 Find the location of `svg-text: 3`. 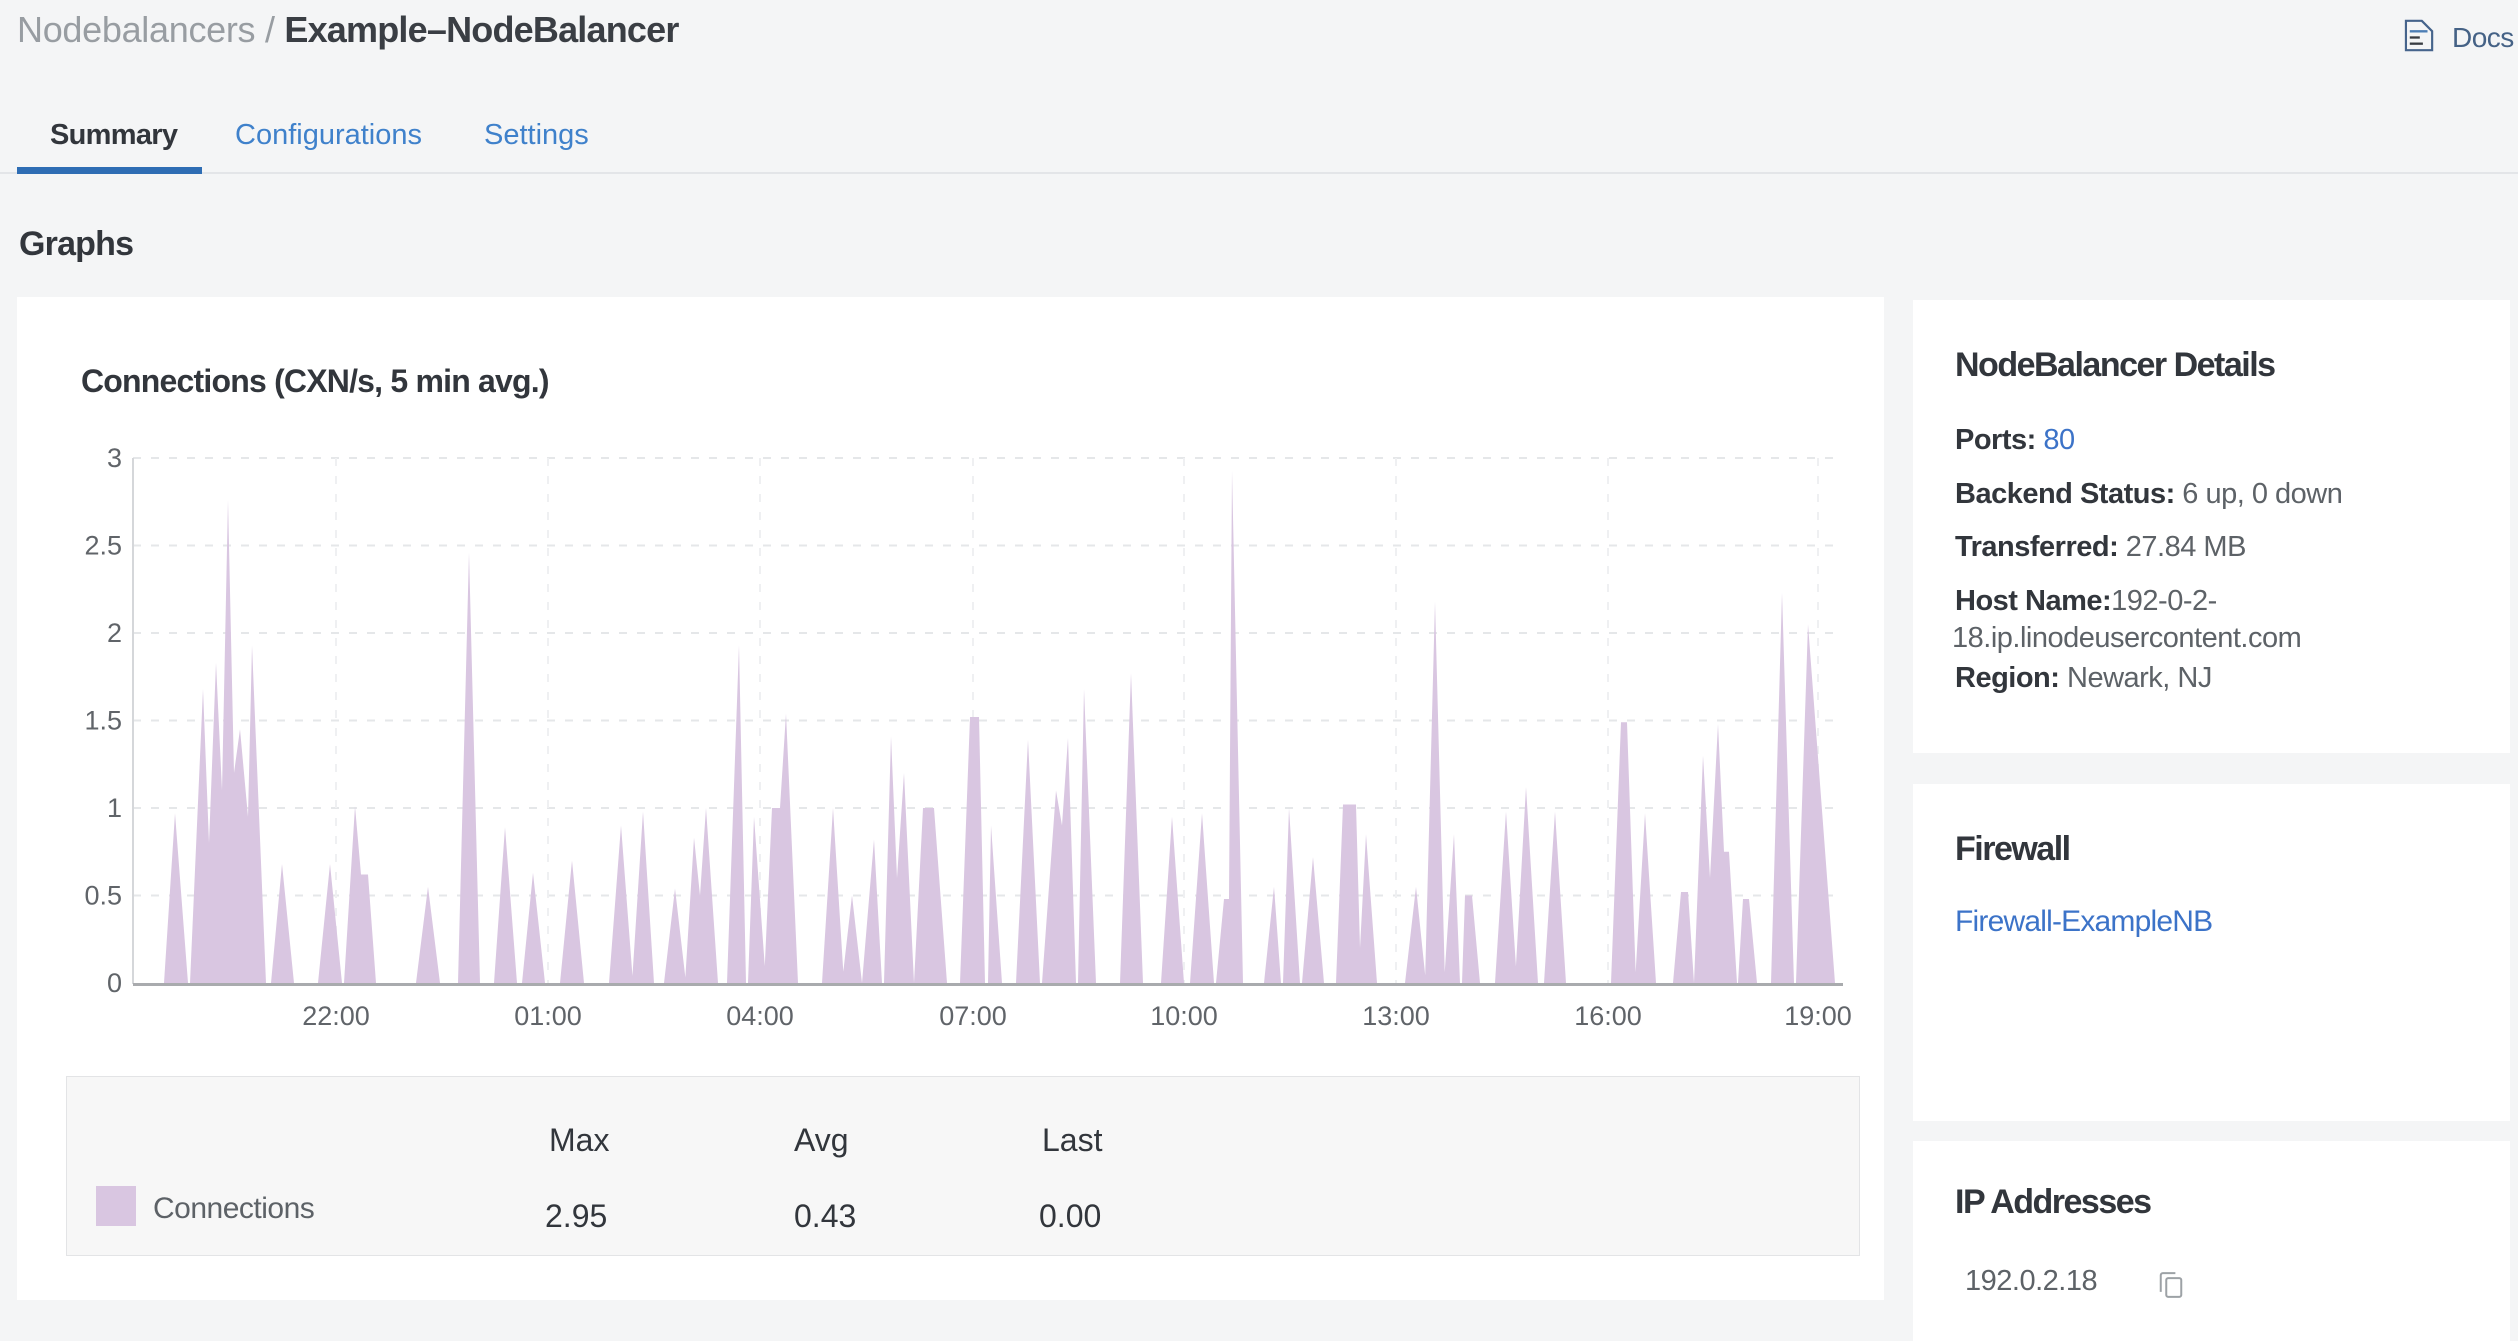

svg-text: 3 is located at coordinates (114, 458).